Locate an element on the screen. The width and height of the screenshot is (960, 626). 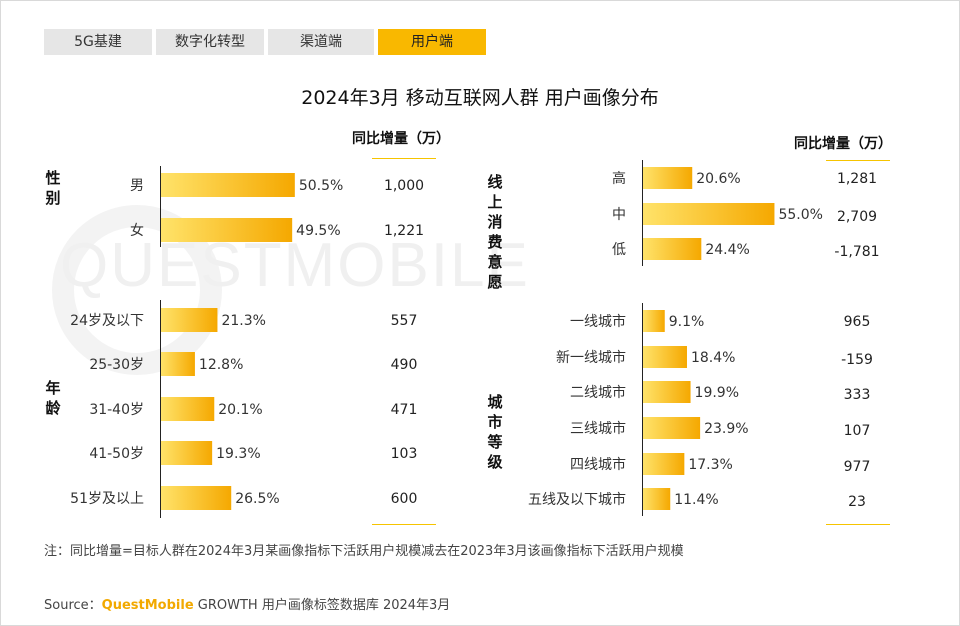
city-value-label: 11.4% is located at coordinates (696, 500).